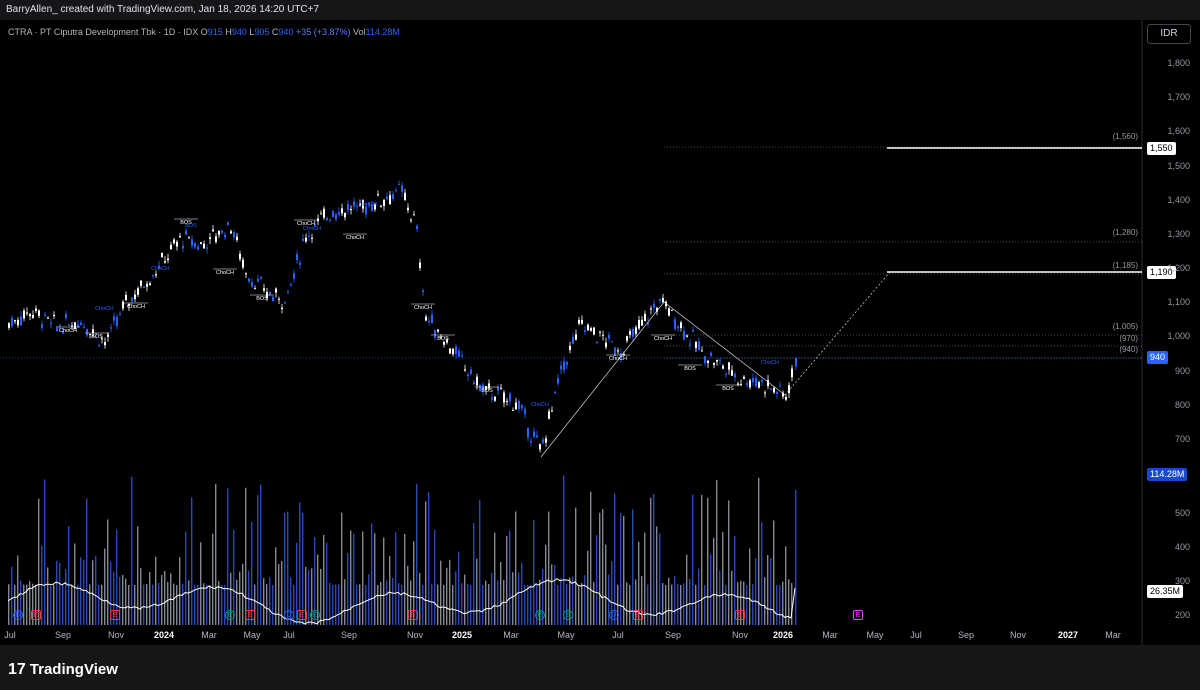 The width and height of the screenshot is (1200, 690). What do you see at coordinates (858, 615) in the screenshot?
I see `future-earnings-icon: E` at bounding box center [858, 615].